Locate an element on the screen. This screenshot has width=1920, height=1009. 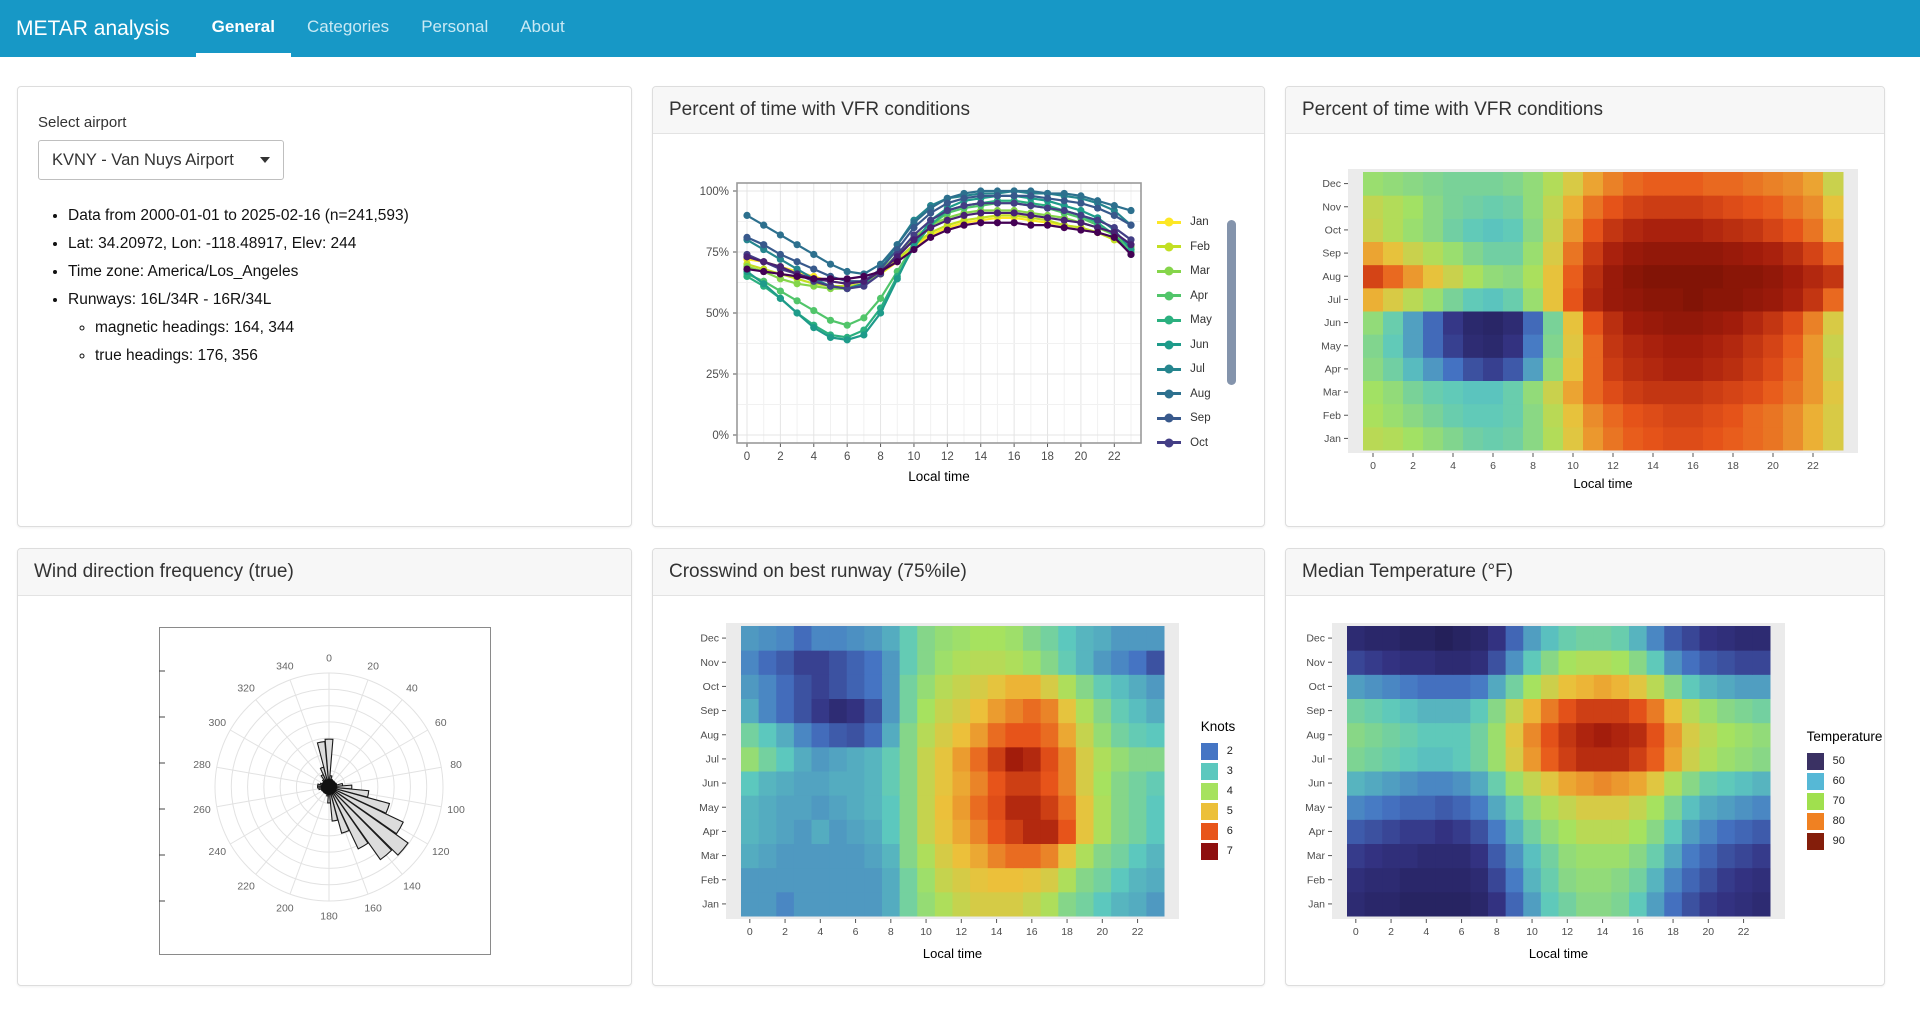
legend-item-feb: Feb is located at coordinates (1184, 247).